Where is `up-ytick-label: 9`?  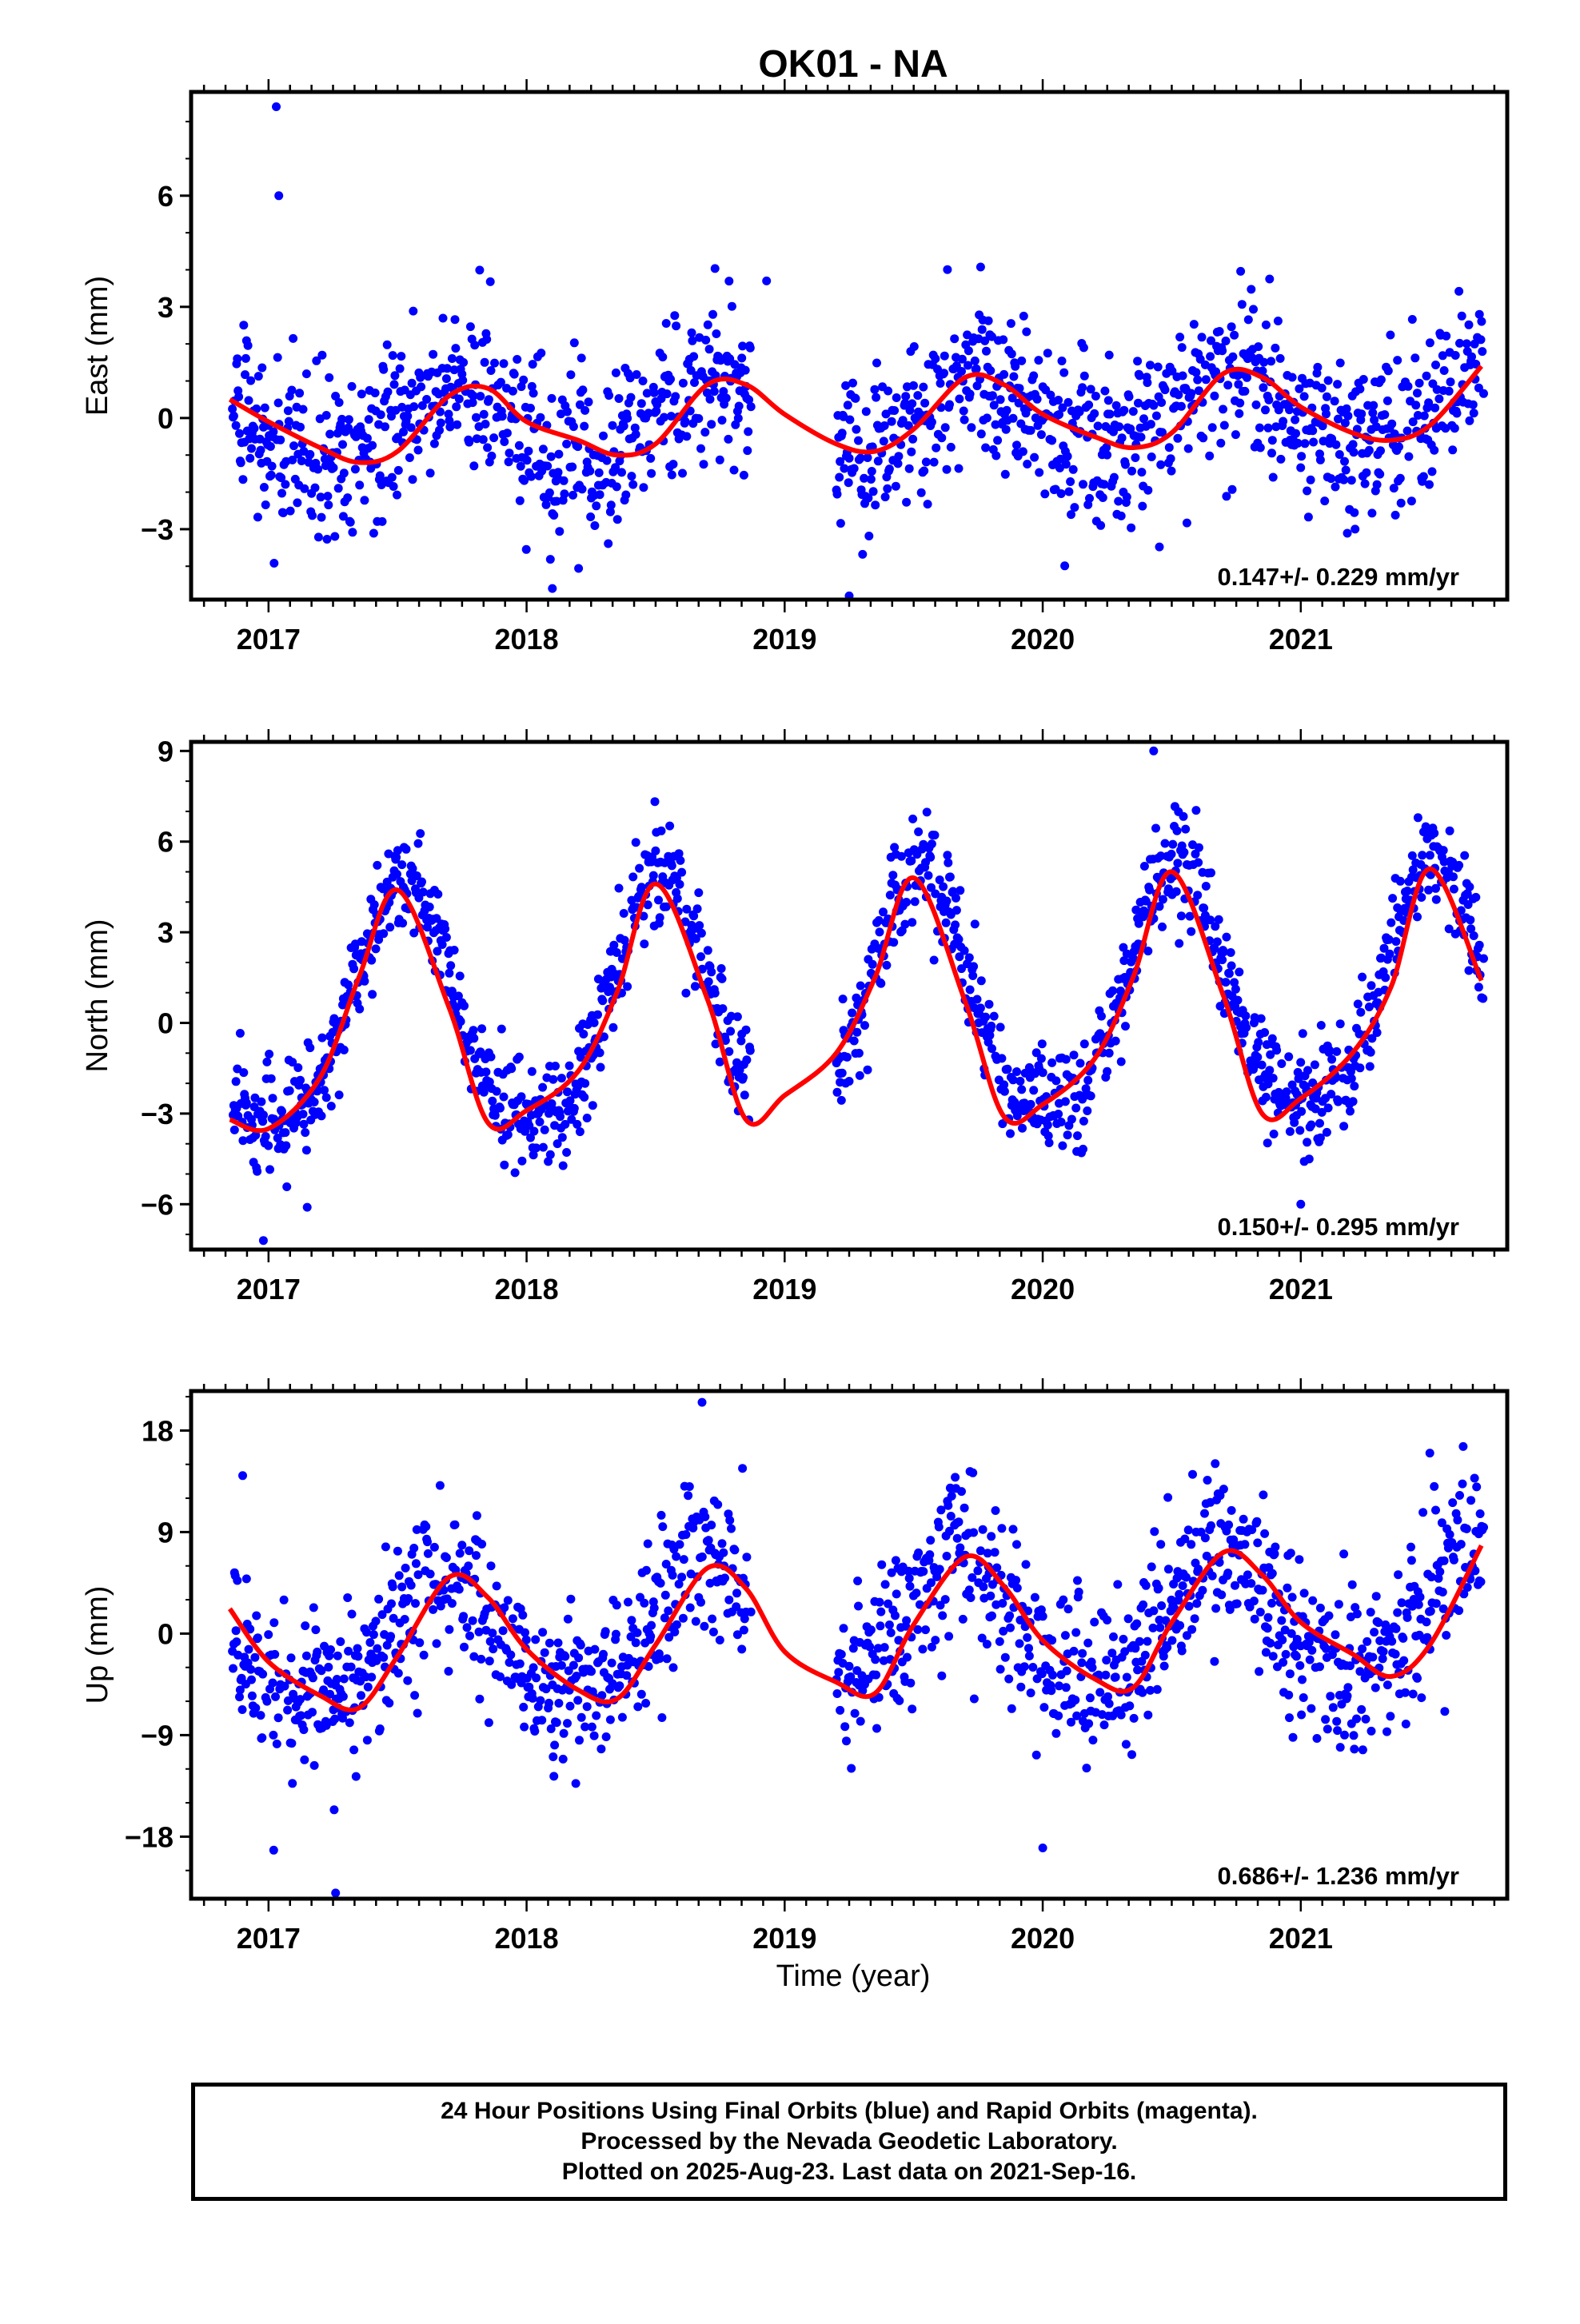
up-ytick-label: 9 is located at coordinates (166, 1533).